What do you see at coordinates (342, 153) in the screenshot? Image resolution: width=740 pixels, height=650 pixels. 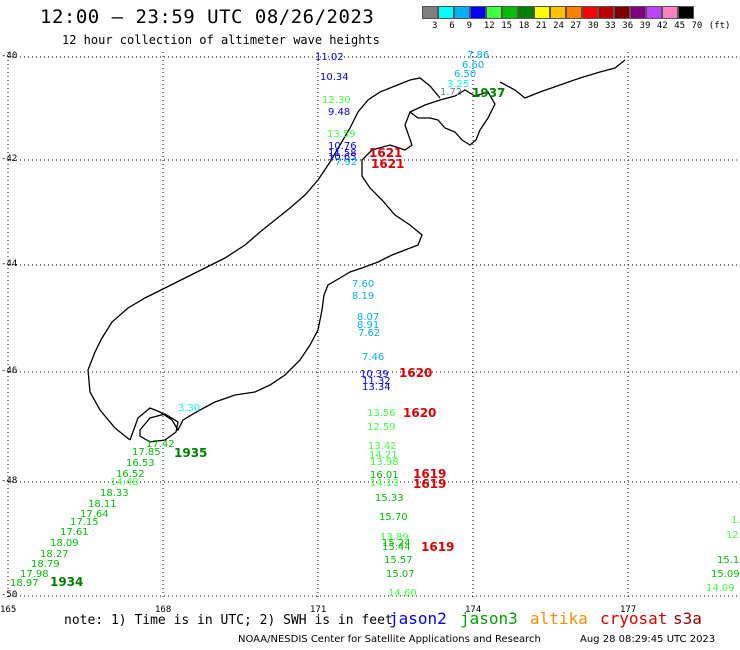 I see `wave-height-value: 11.58` at bounding box center [342, 153].